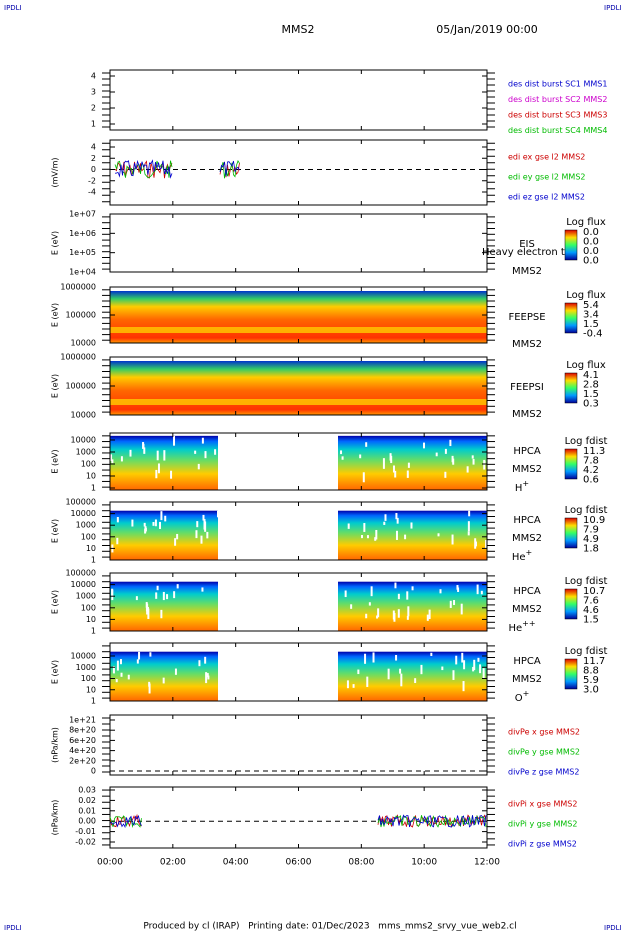 This screenshot has width=630, height=934. What do you see at coordinates (613, 928) in the screenshot?
I see `corner-label: IPDLI` at bounding box center [613, 928].